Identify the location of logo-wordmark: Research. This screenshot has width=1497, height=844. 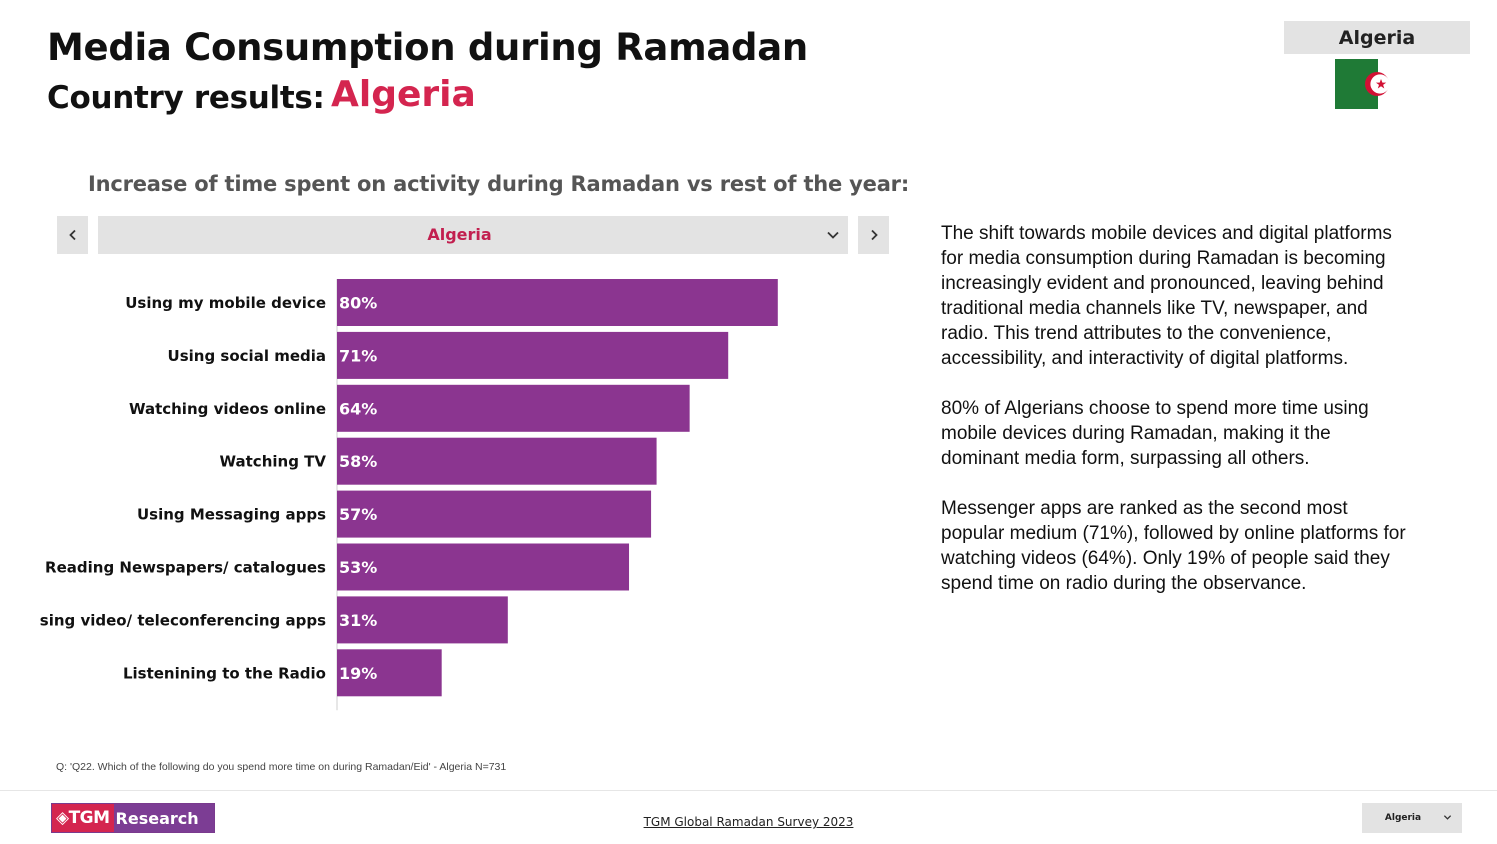
(163, 818).